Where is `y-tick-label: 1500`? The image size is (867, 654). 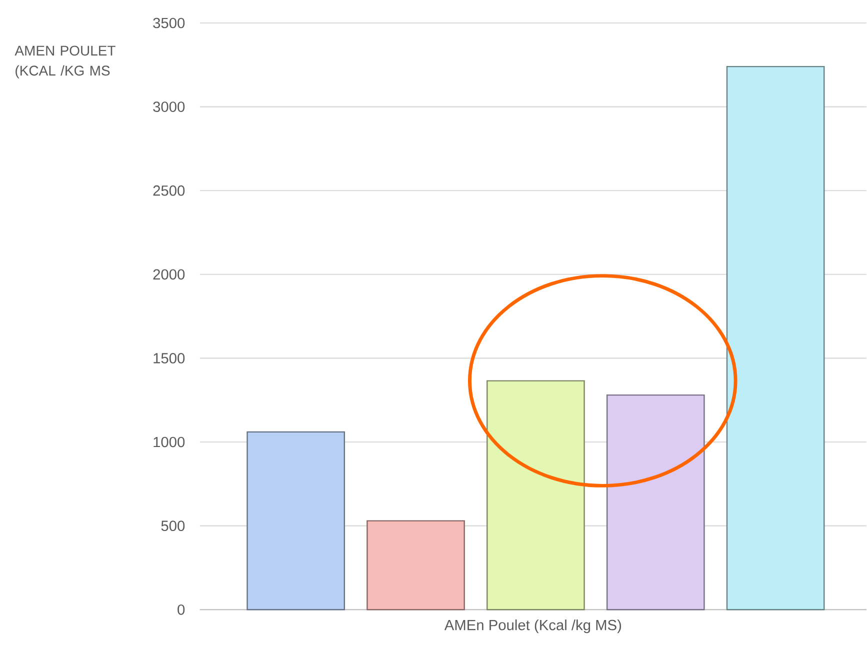
y-tick-label: 1500 is located at coordinates (169, 358).